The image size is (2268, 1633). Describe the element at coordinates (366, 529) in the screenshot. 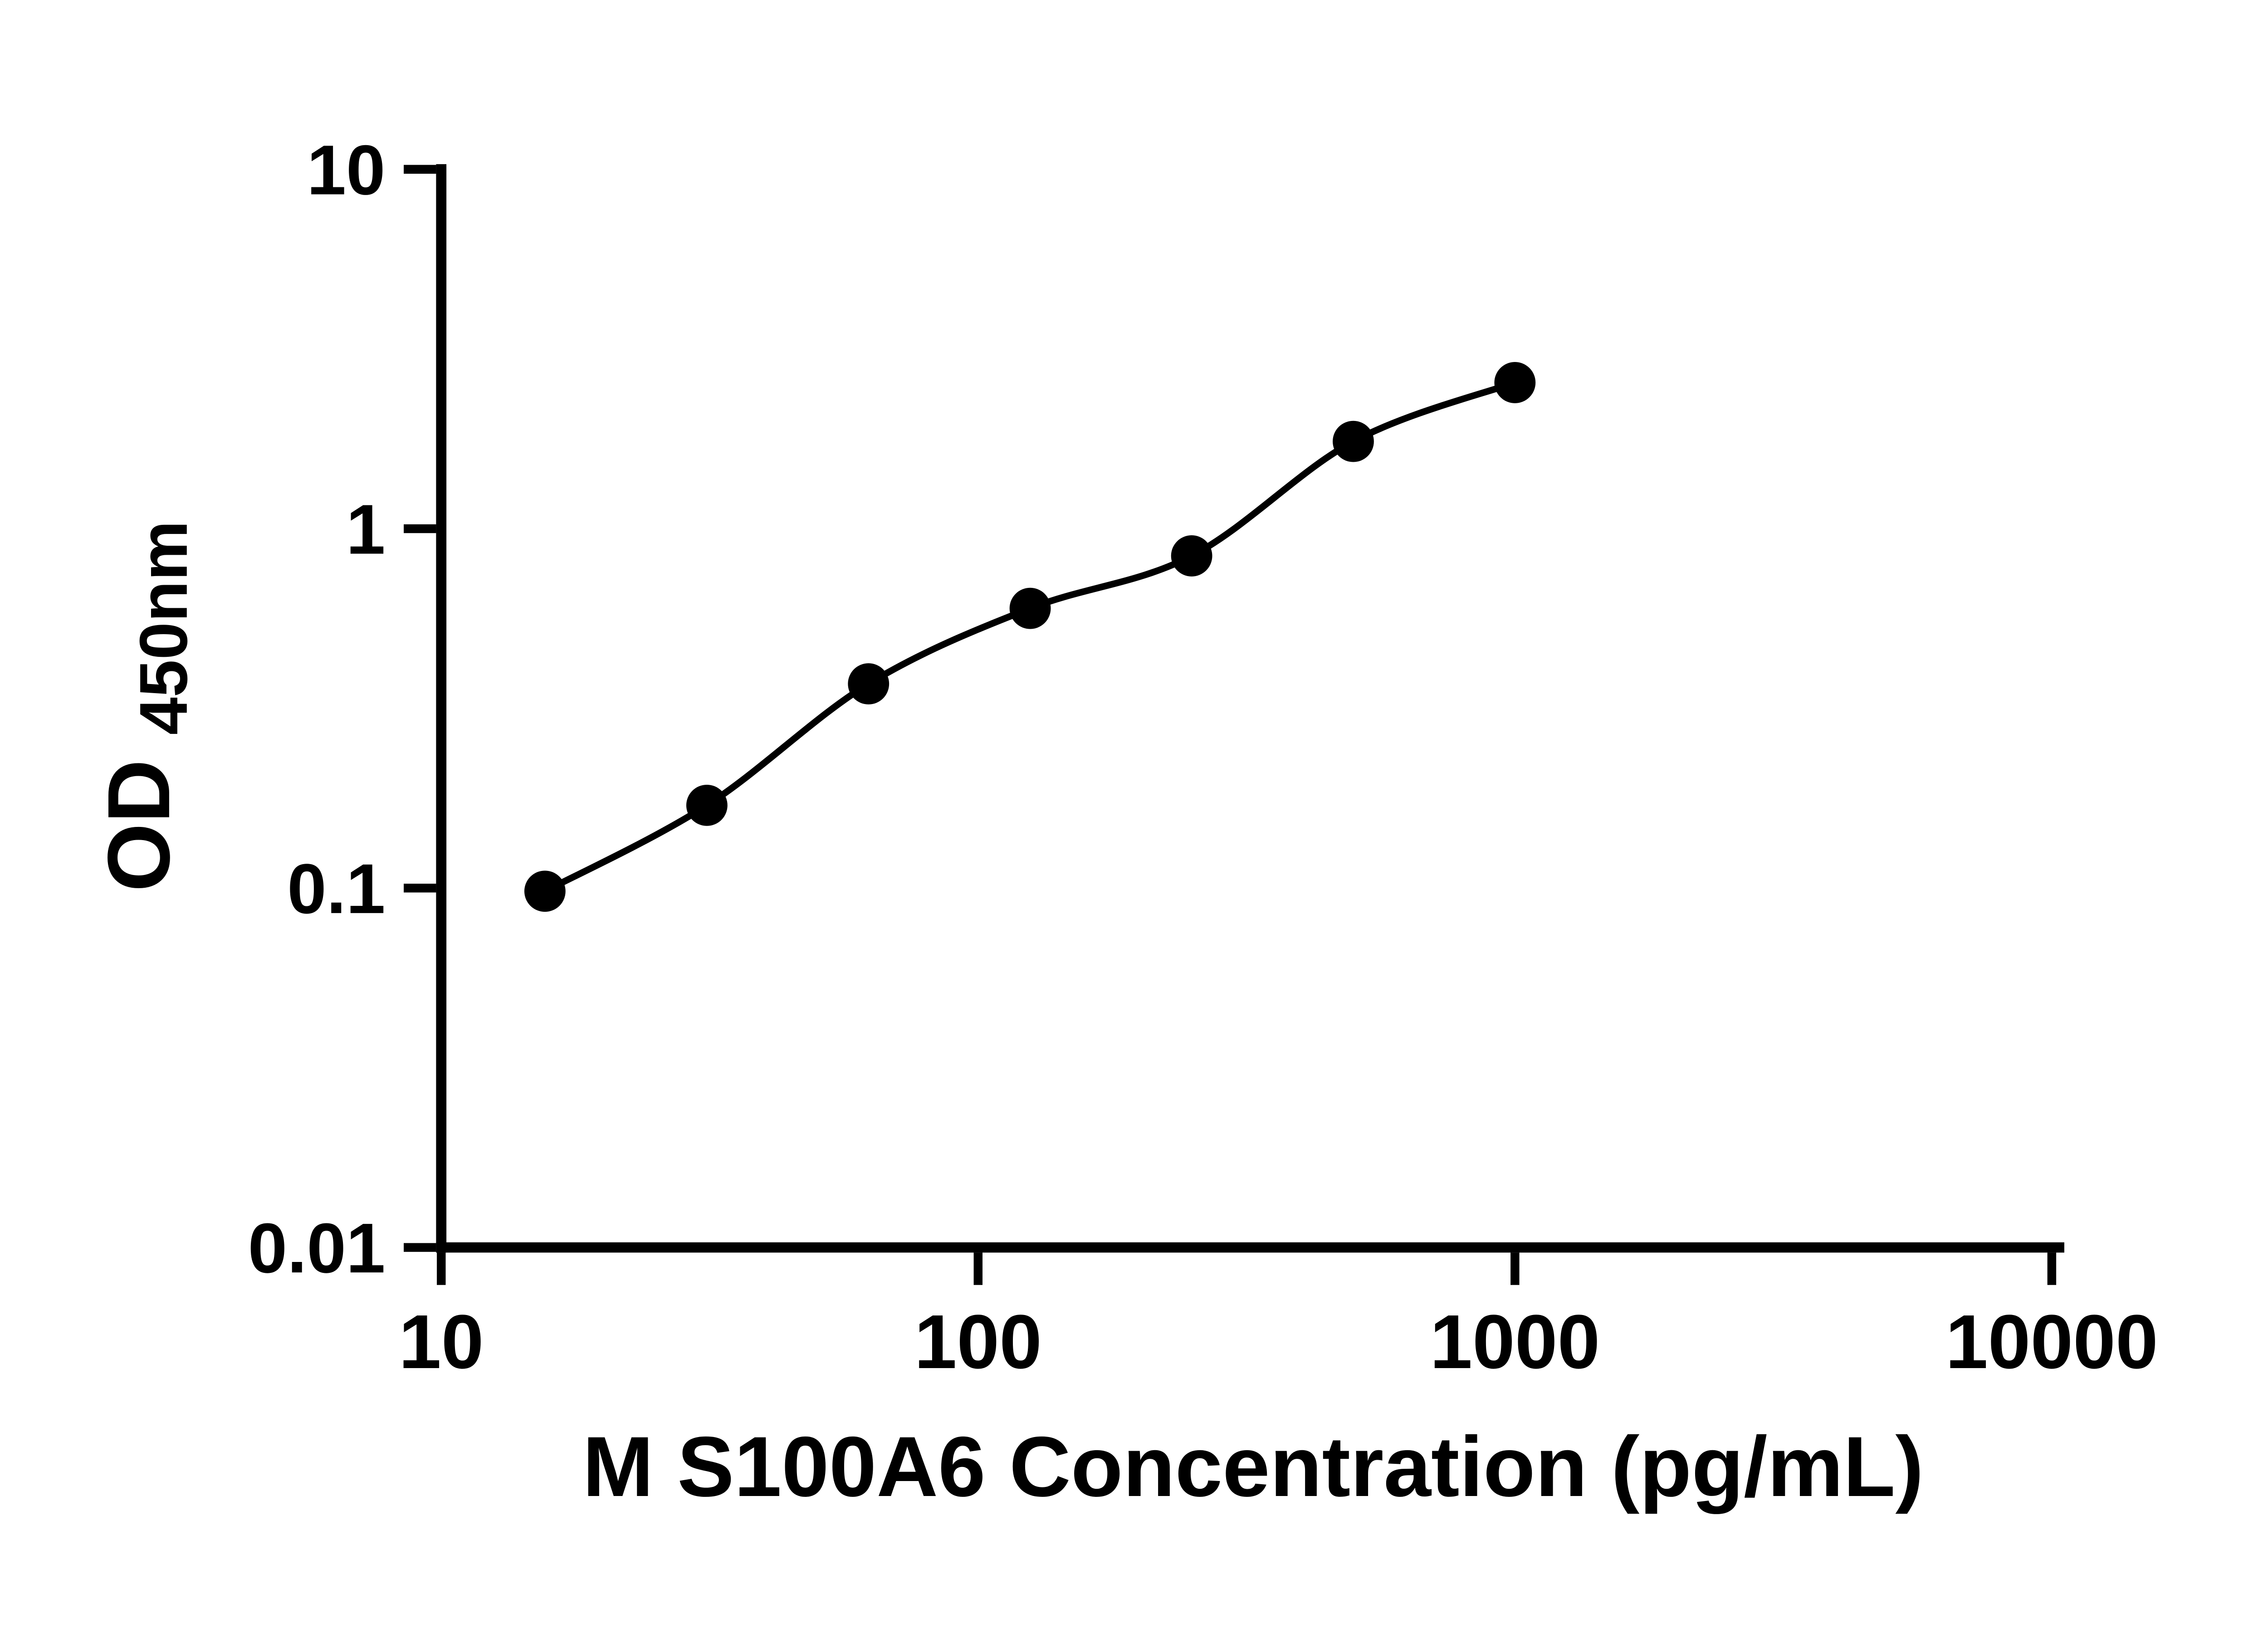

I see `y-tick-label: 1` at that location.